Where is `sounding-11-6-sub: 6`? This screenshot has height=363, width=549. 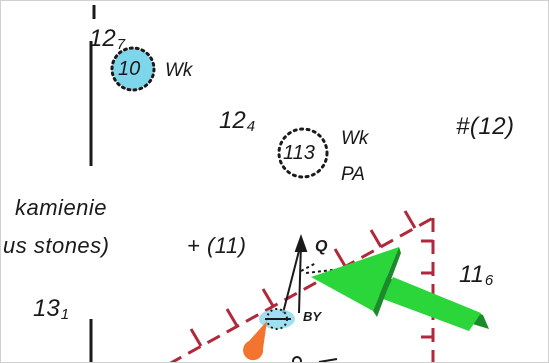
sounding-11-6-sub: 6 is located at coordinates (489, 280).